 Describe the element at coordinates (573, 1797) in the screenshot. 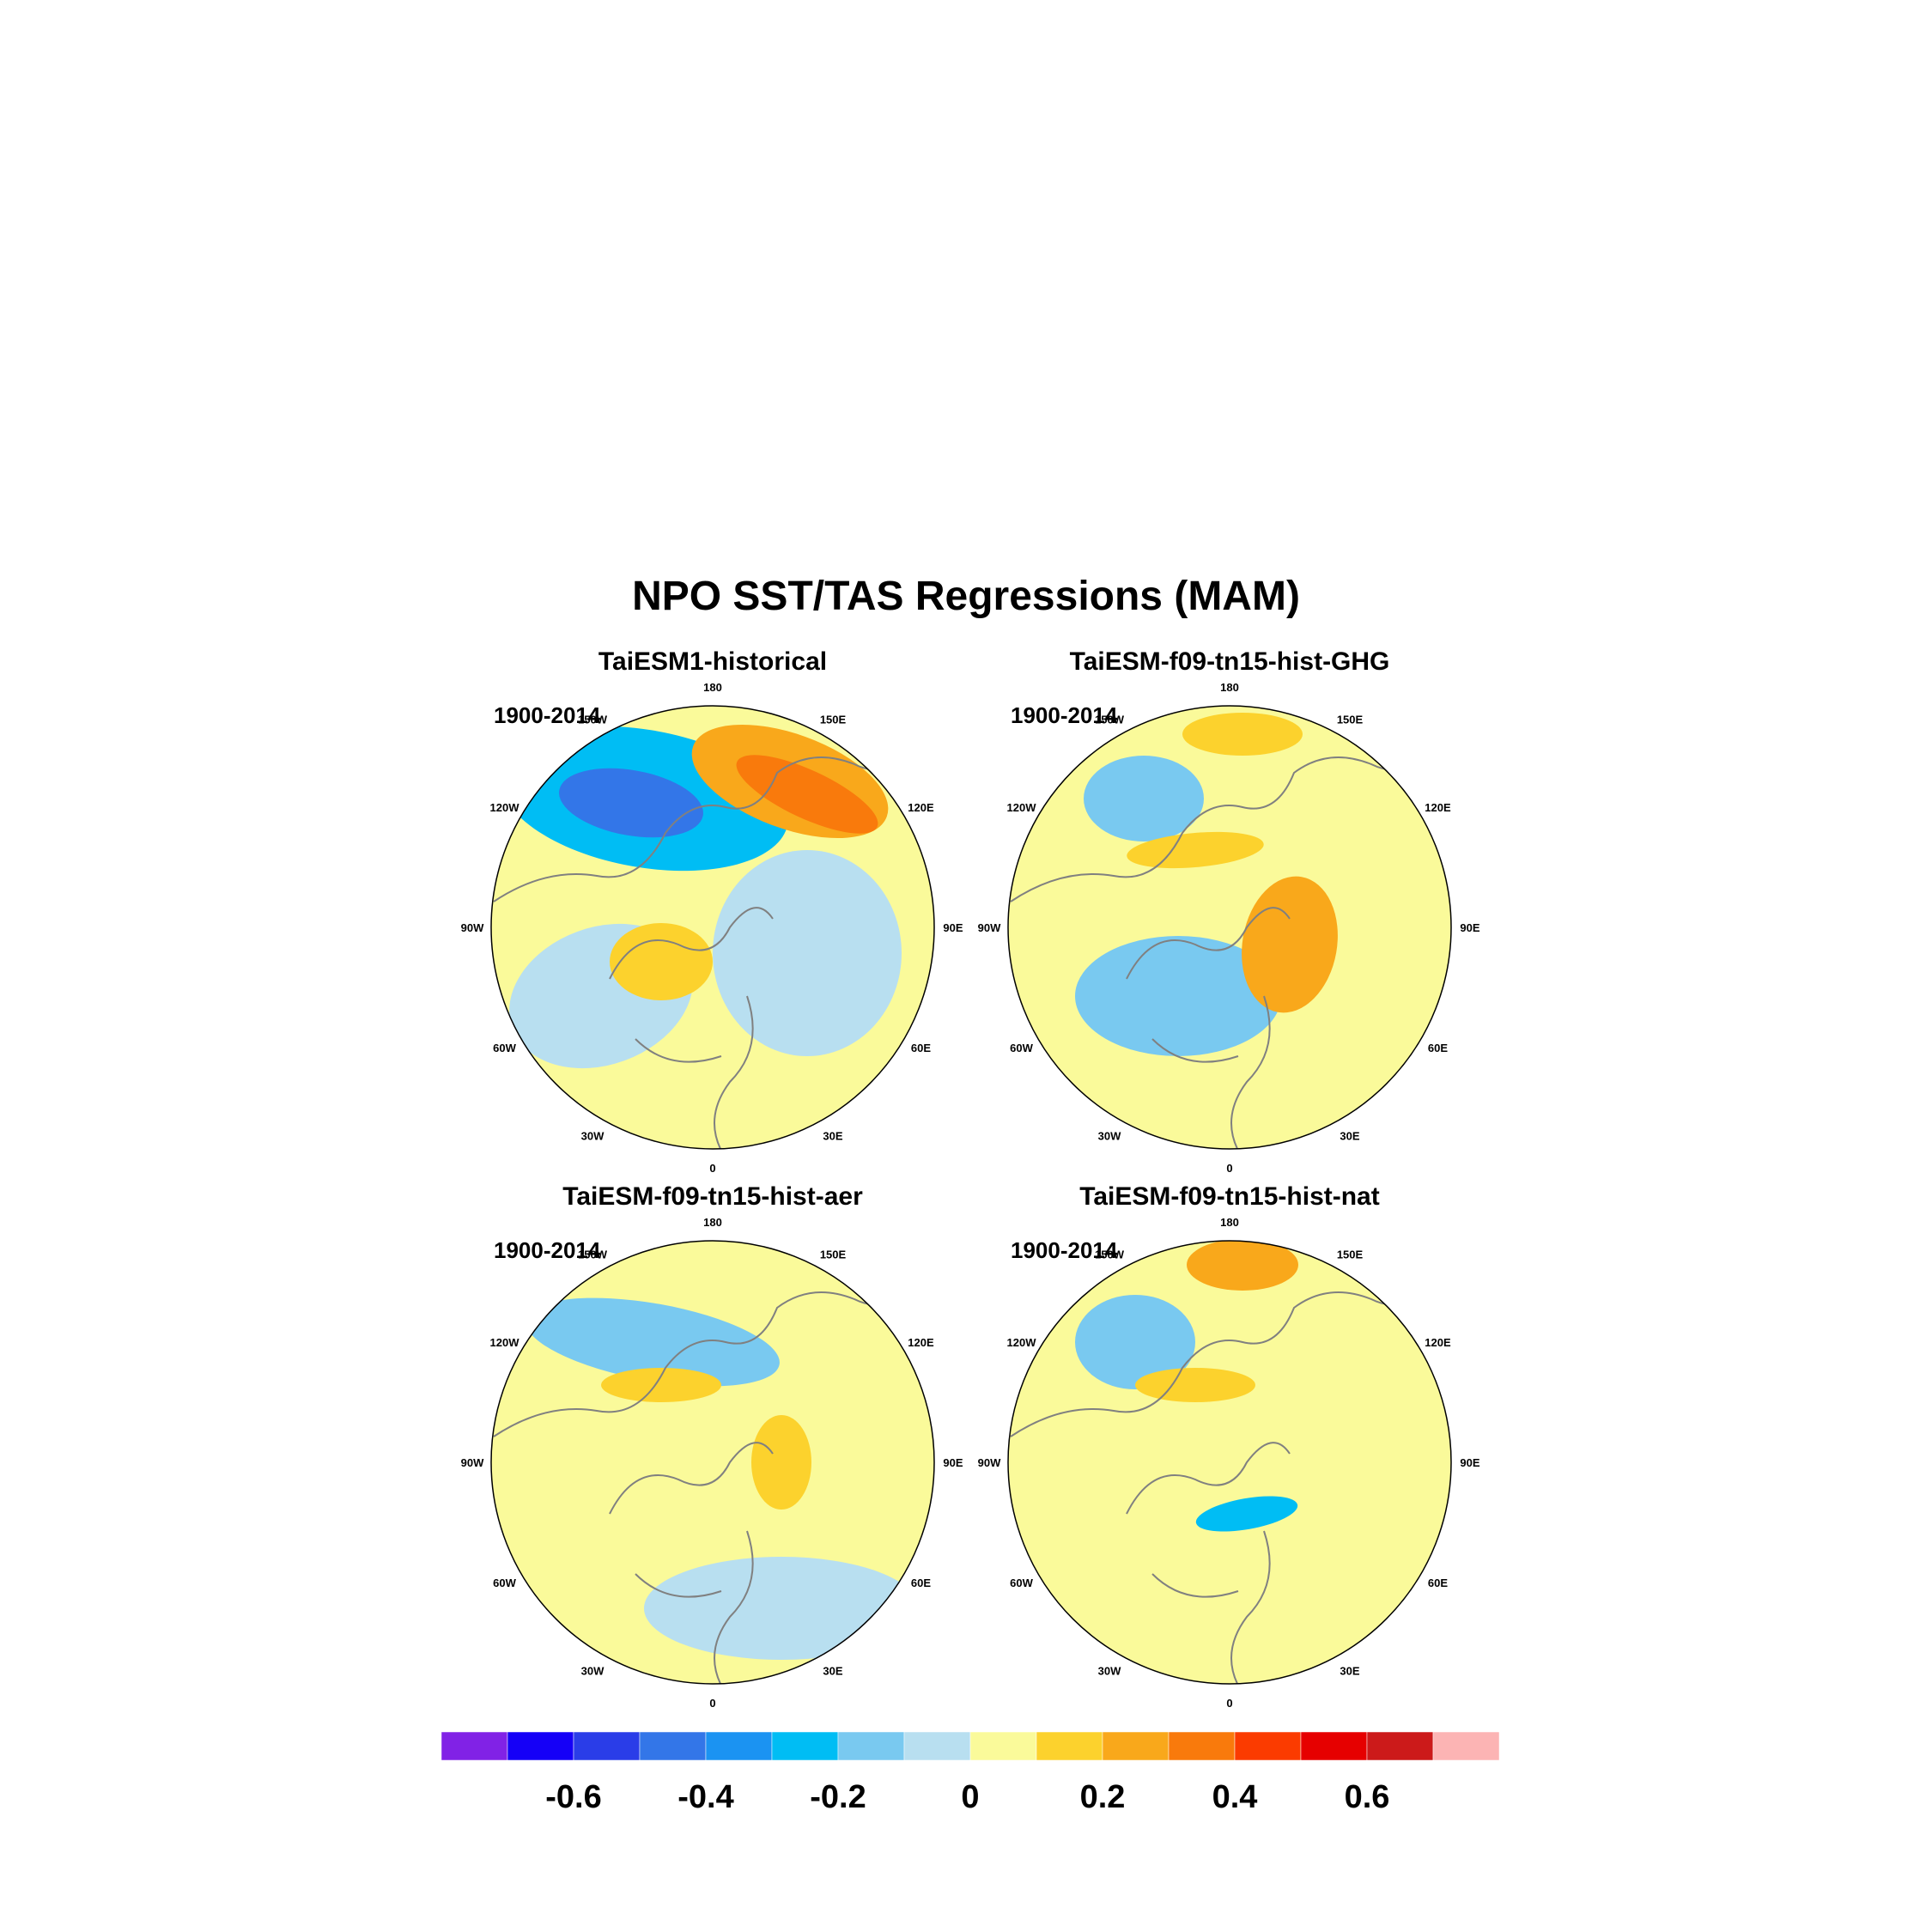

I see `colorbar-tick-label: -0.6` at that location.